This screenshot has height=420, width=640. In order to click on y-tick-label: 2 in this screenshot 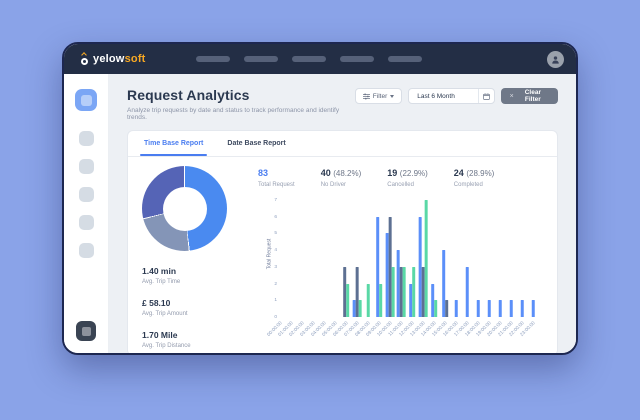, I will do `click(275, 284)`.